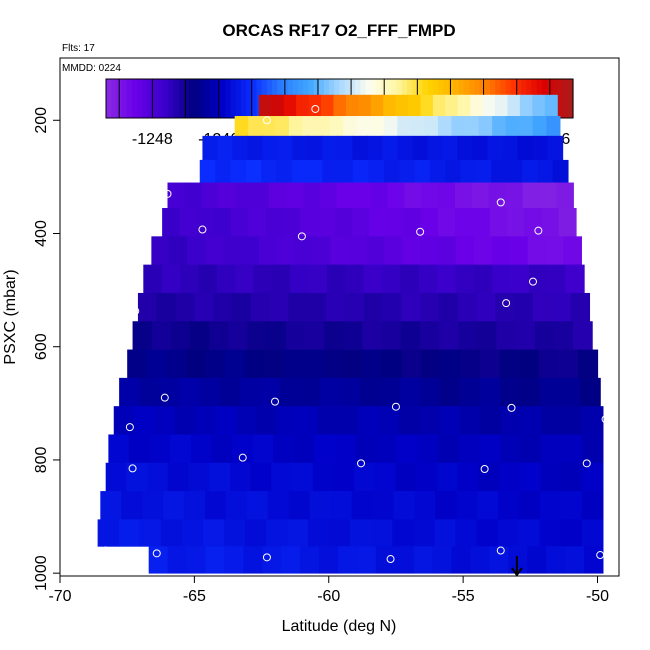 This screenshot has height=650, width=650. What do you see at coordinates (517, 566) in the screenshot?
I see `flight-marker-arrow` at bounding box center [517, 566].